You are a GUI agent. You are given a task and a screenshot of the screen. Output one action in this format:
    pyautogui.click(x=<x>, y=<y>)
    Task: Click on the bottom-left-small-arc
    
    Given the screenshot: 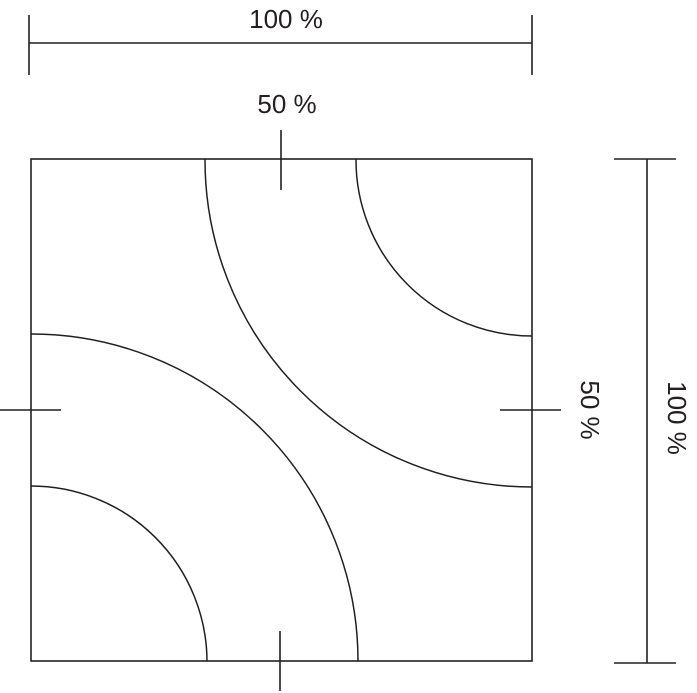 What is the action you would take?
    pyautogui.click(x=119, y=573)
    